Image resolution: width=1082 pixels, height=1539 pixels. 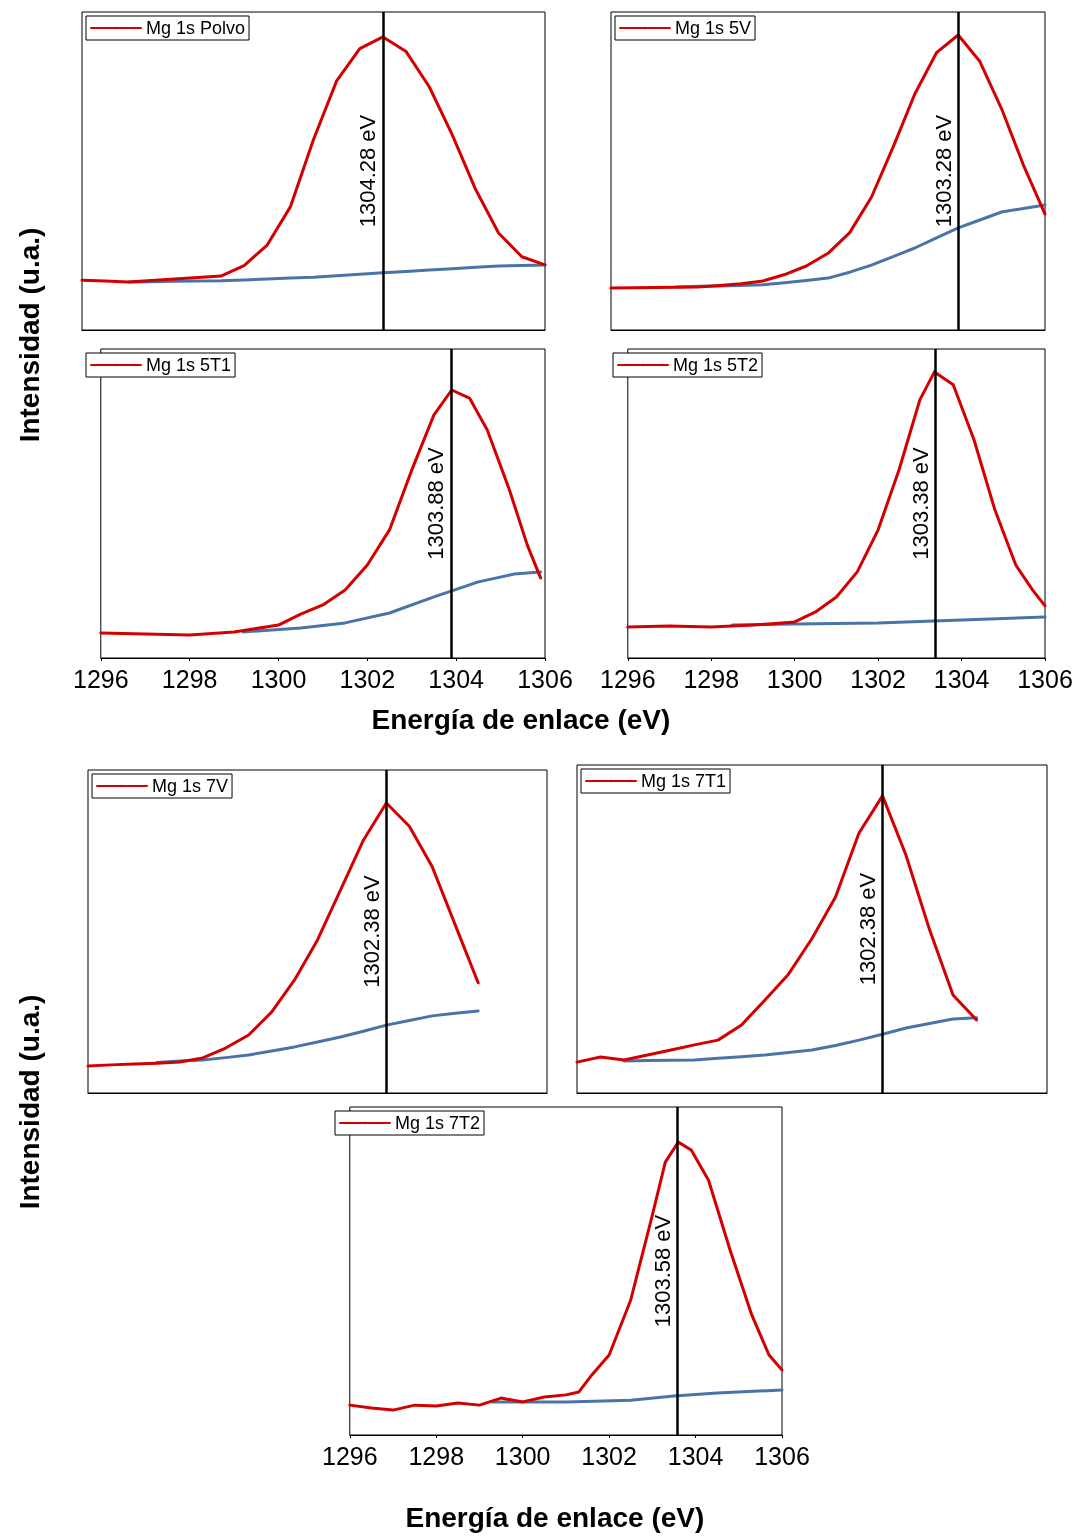 I want to click on annotation: 1304.28 eV, so click(x=368, y=171).